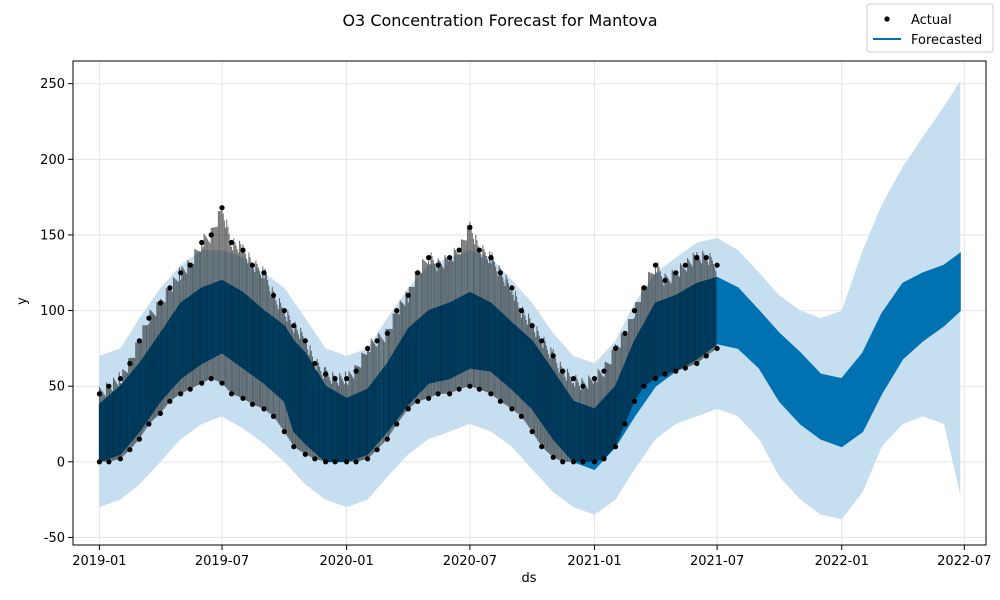  What do you see at coordinates (594, 561) in the screenshot?
I see `x-tick-label: 2021-01` at bounding box center [594, 561].